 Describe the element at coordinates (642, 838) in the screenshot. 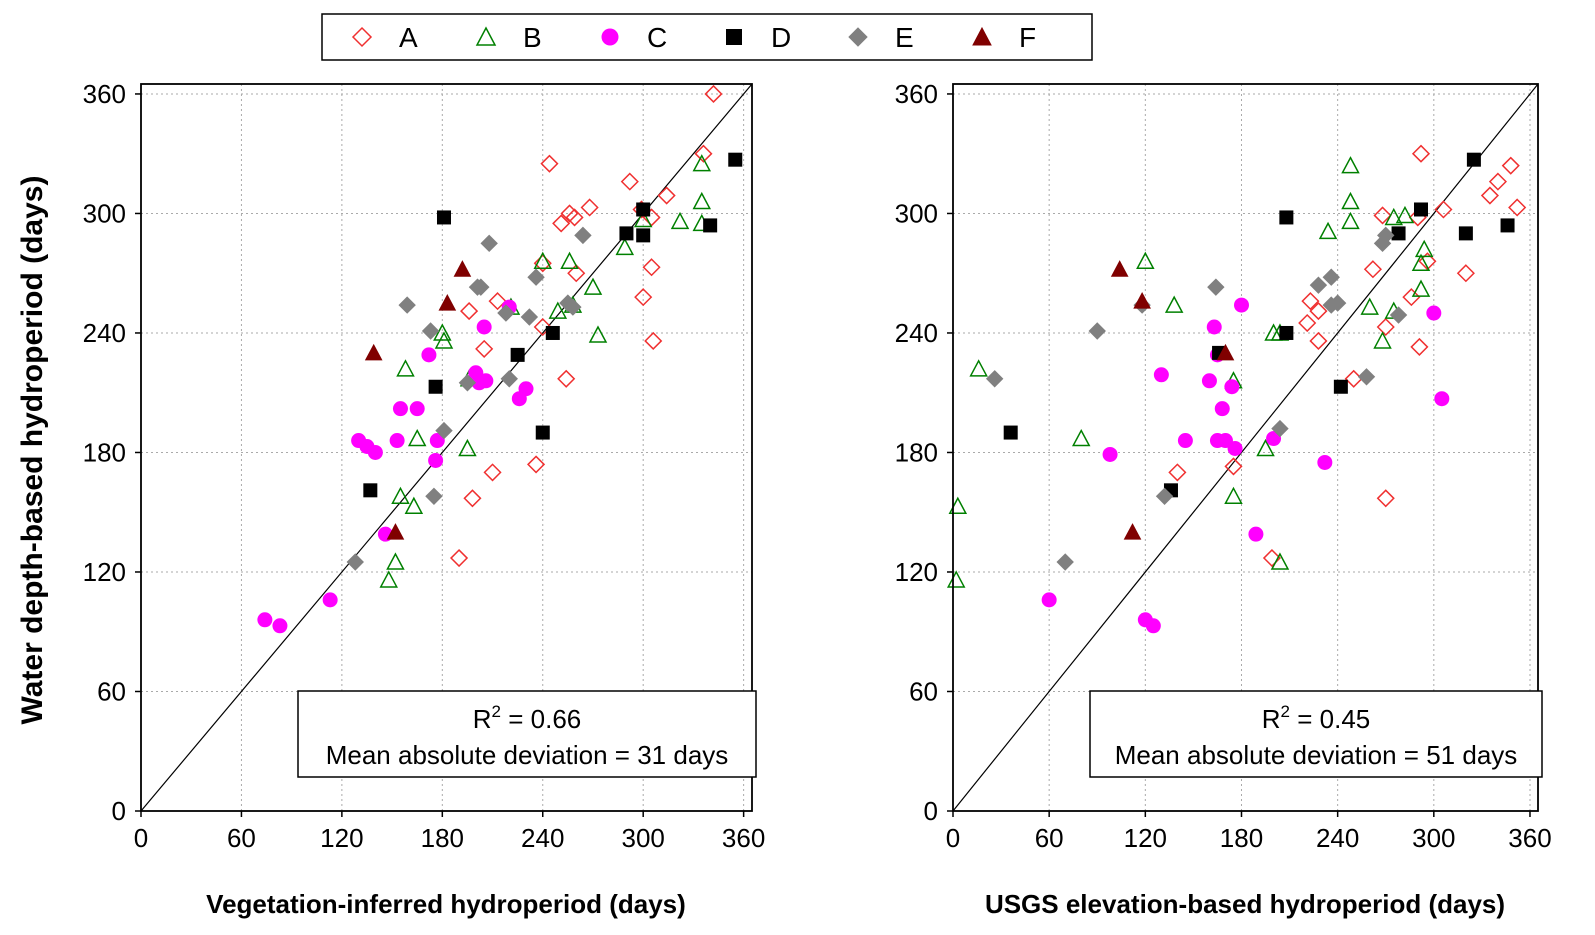

I see `x-tick-label: 300` at that location.